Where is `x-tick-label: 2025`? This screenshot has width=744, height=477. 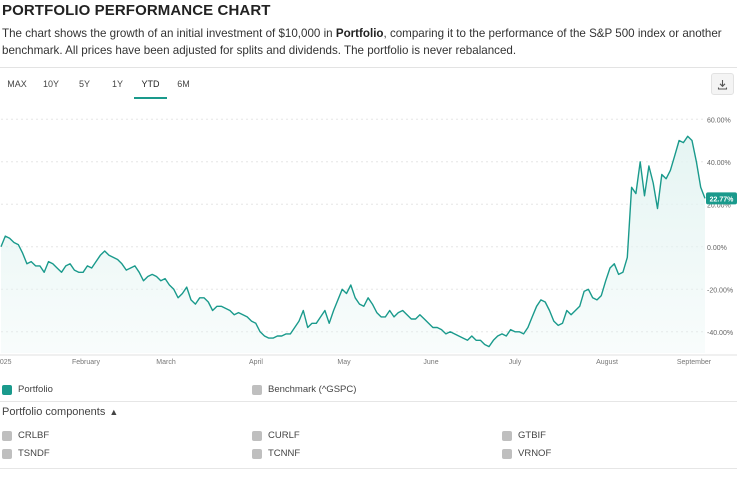 x-tick-label: 2025 is located at coordinates (6, 362).